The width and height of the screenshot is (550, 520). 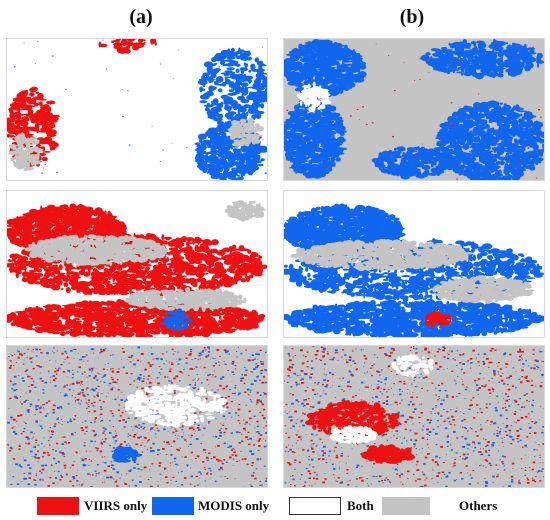 What do you see at coordinates (360, 505) in the screenshot?
I see `legend-label-both: Both` at bounding box center [360, 505].